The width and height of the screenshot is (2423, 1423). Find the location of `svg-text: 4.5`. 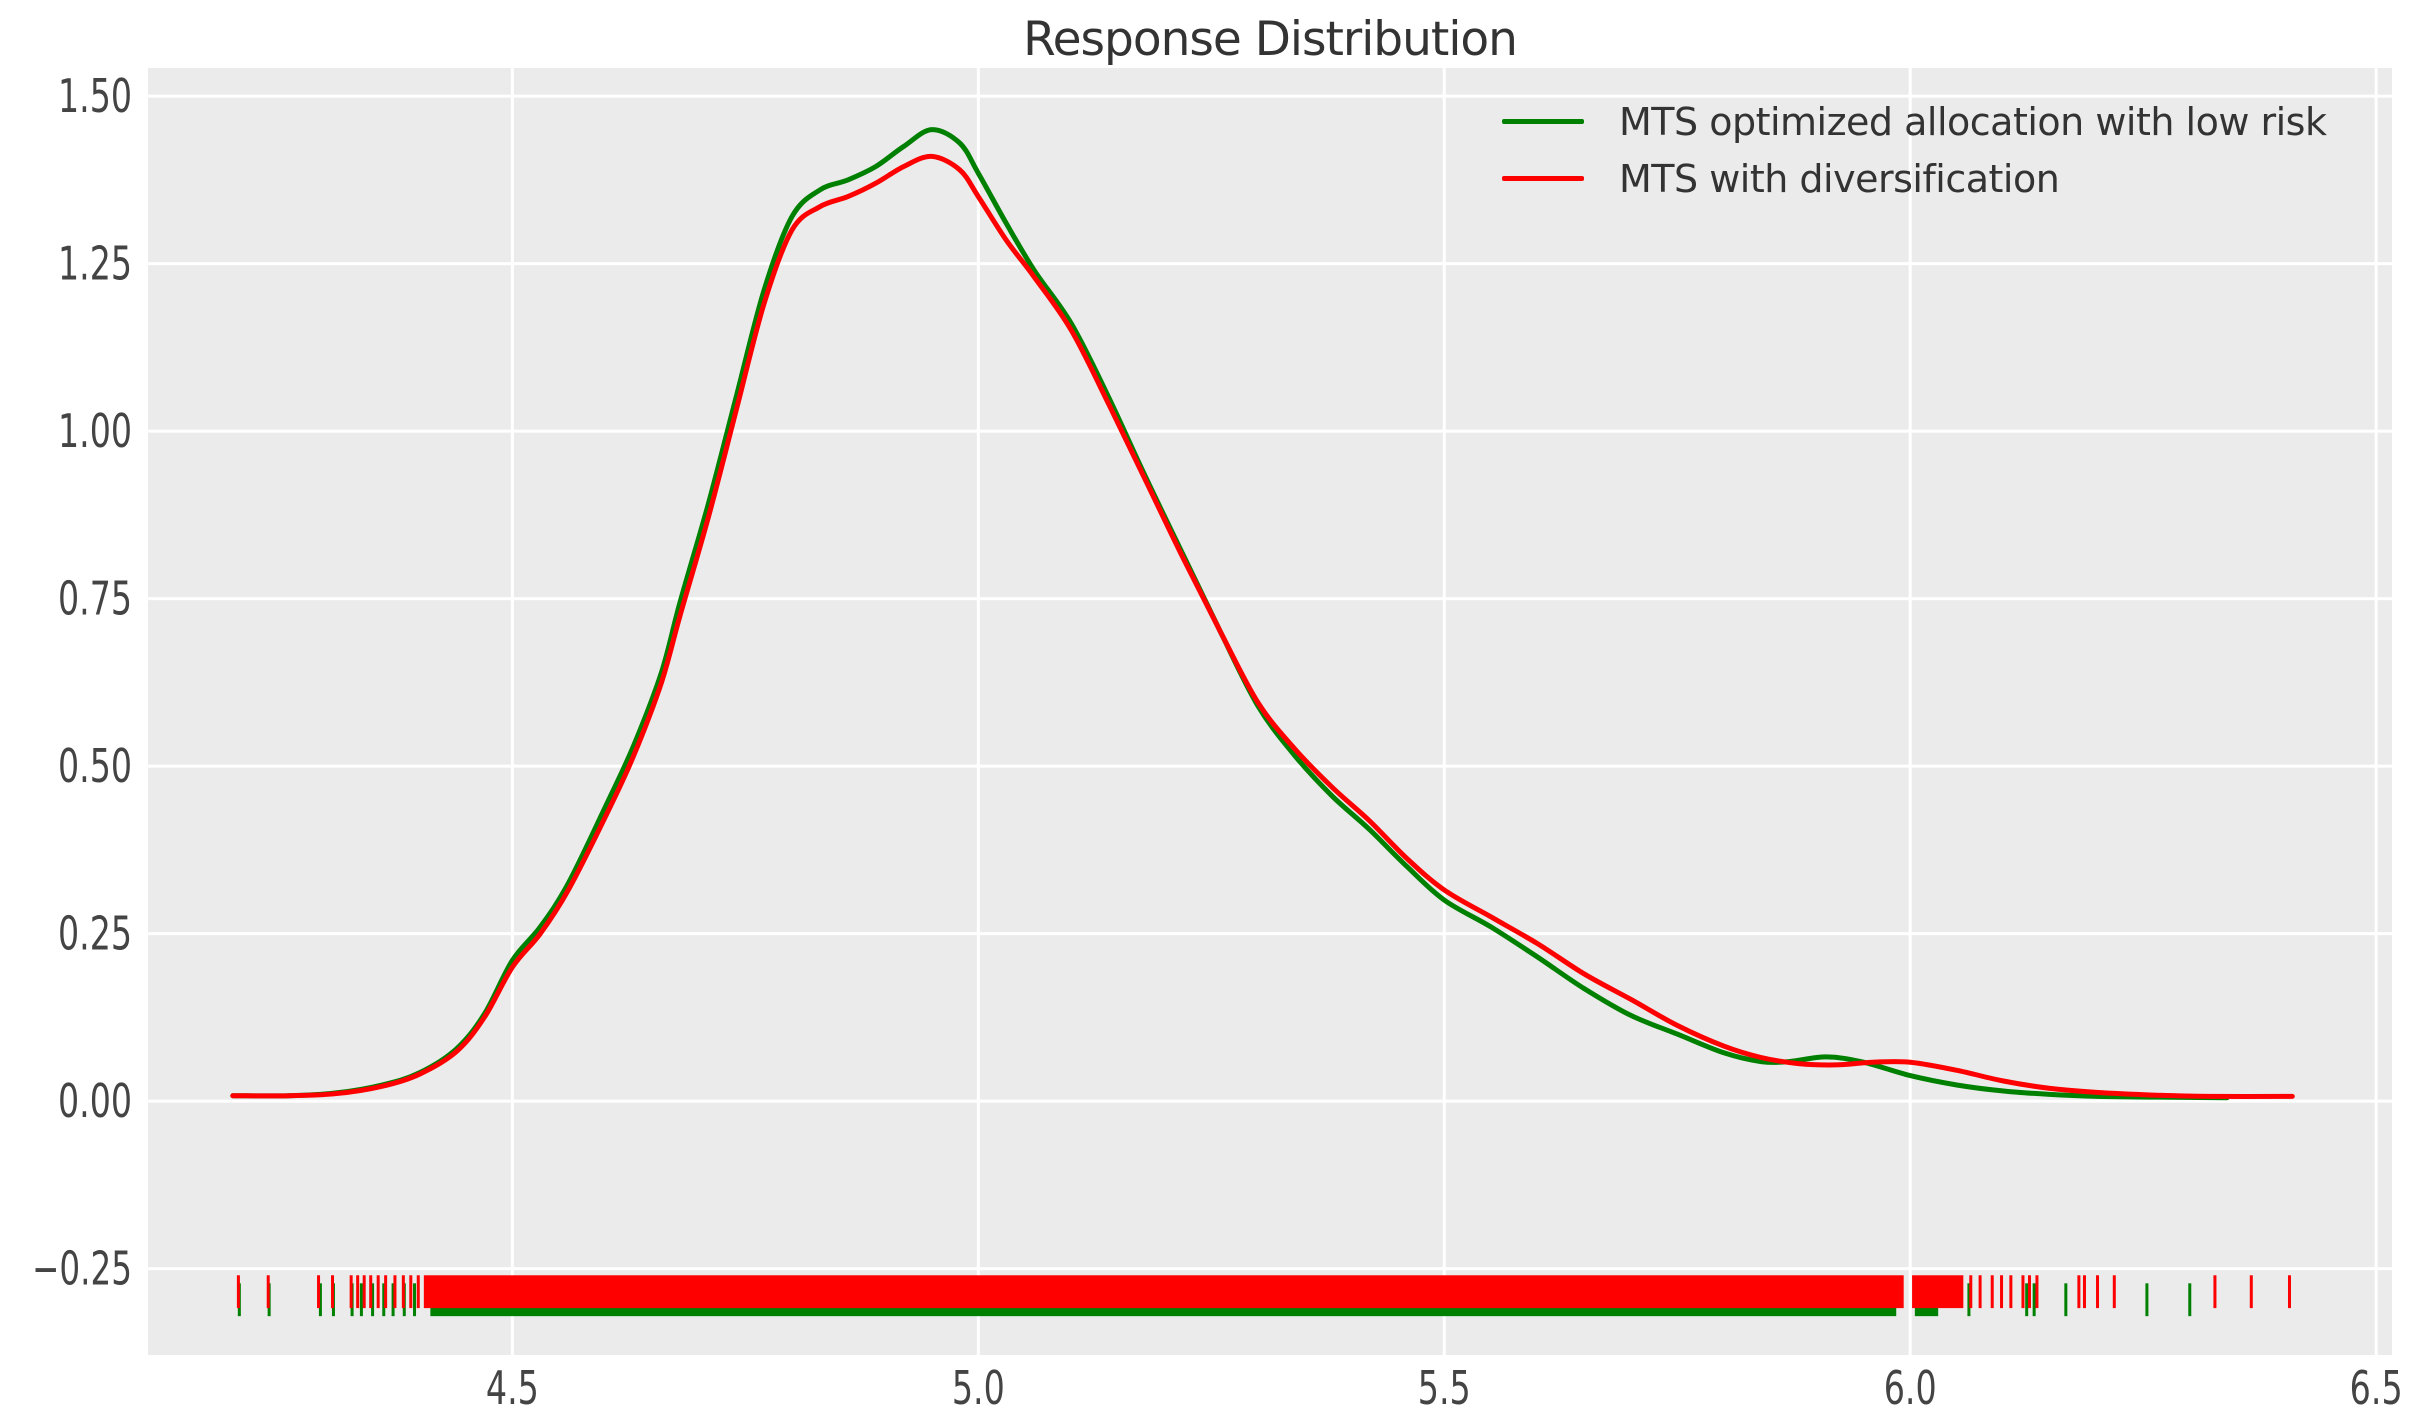

svg-text: 4.5 is located at coordinates (512, 1388).